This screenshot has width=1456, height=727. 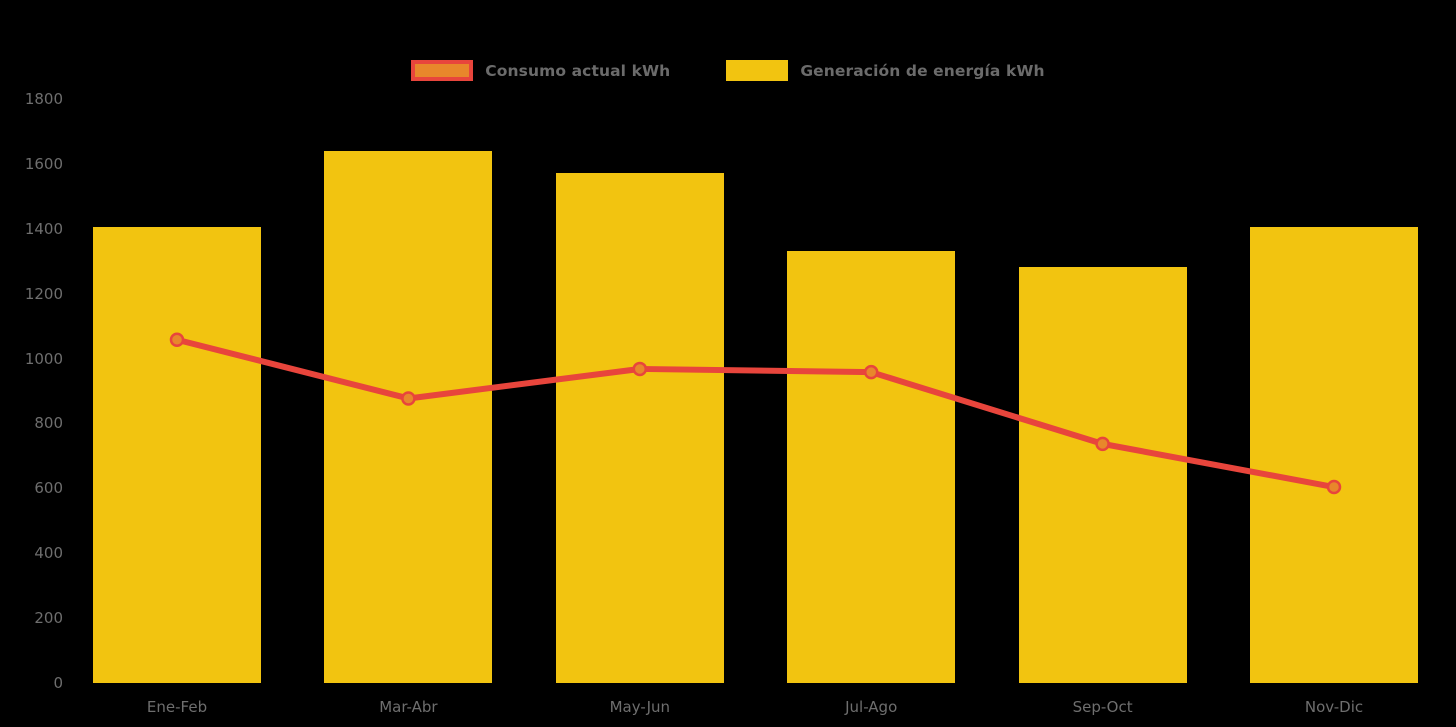 I want to click on line-marker: May-Jun: 968, so click(x=640, y=369).